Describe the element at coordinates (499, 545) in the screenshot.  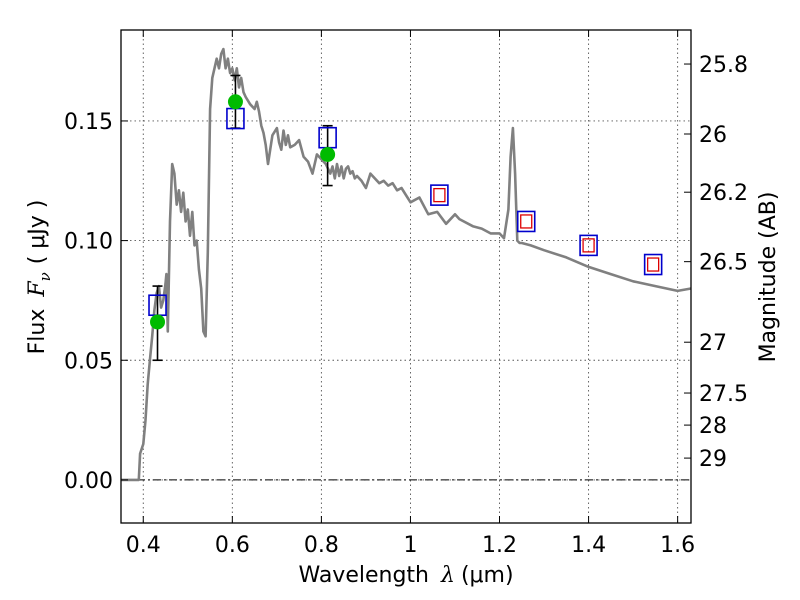
I see `x-tick-label: 1.2` at that location.